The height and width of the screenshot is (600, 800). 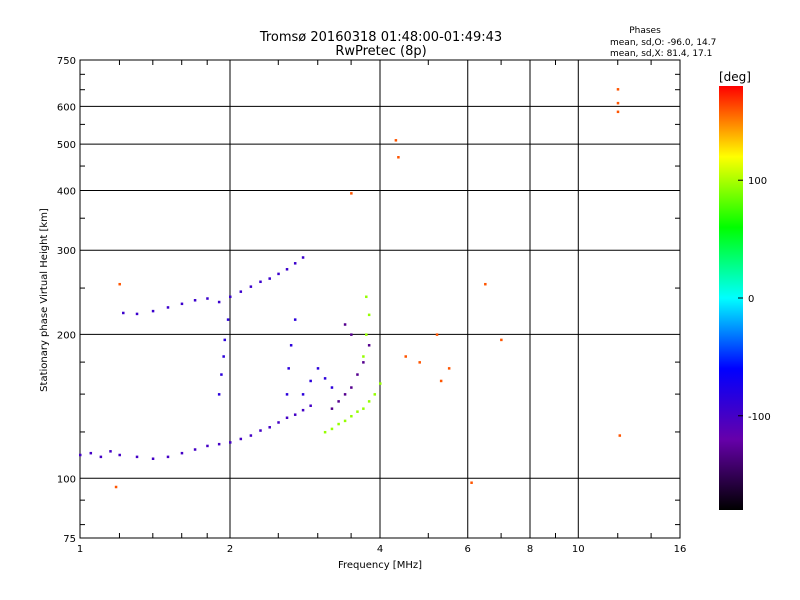 I want to click on y-tick-label: 500, so click(x=66, y=145).